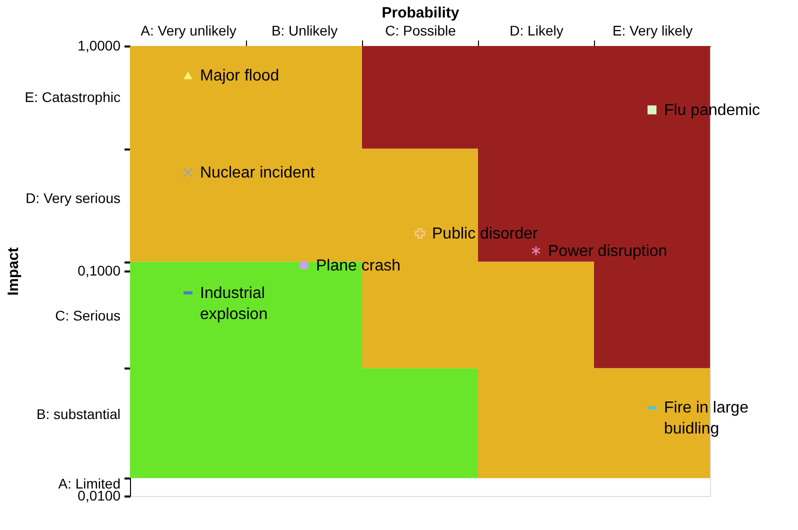 This screenshot has width=798, height=530. I want to click on series-label: Plane crash, so click(358, 265).